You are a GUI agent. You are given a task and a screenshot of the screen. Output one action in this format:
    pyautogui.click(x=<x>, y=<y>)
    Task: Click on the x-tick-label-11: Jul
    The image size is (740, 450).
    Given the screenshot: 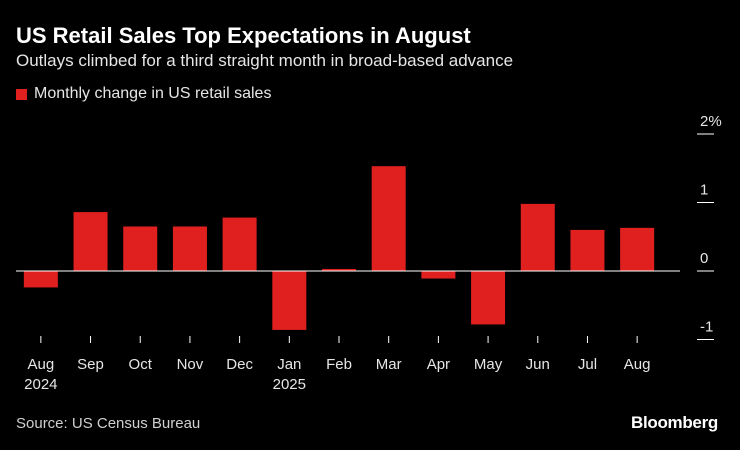 What is the action you would take?
    pyautogui.click(x=587, y=364)
    